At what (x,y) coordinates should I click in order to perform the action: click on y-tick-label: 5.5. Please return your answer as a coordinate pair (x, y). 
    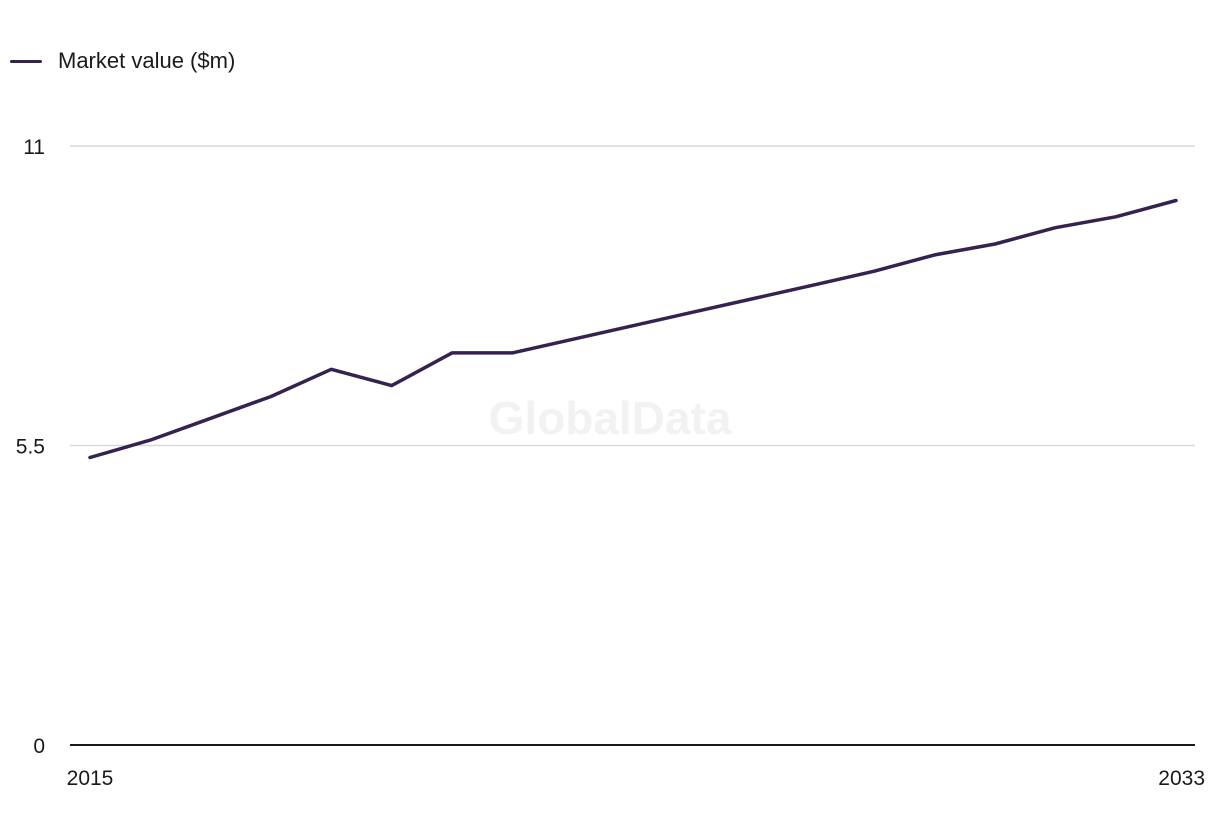
    Looking at the image, I should click on (30, 447).